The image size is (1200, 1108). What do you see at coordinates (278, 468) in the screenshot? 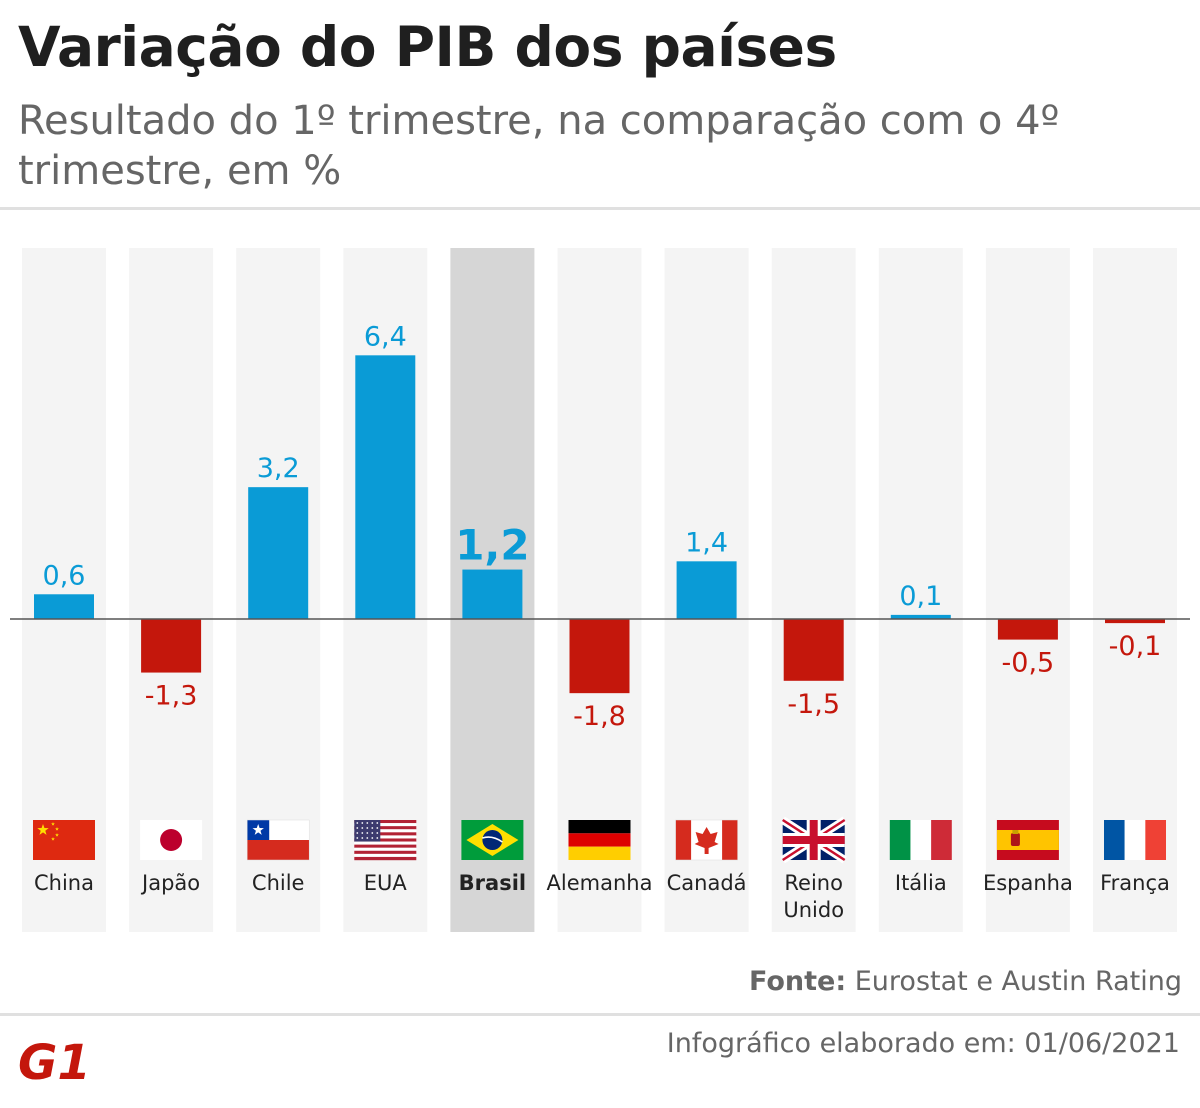
I see `value-label-chile: 3,2` at bounding box center [278, 468].